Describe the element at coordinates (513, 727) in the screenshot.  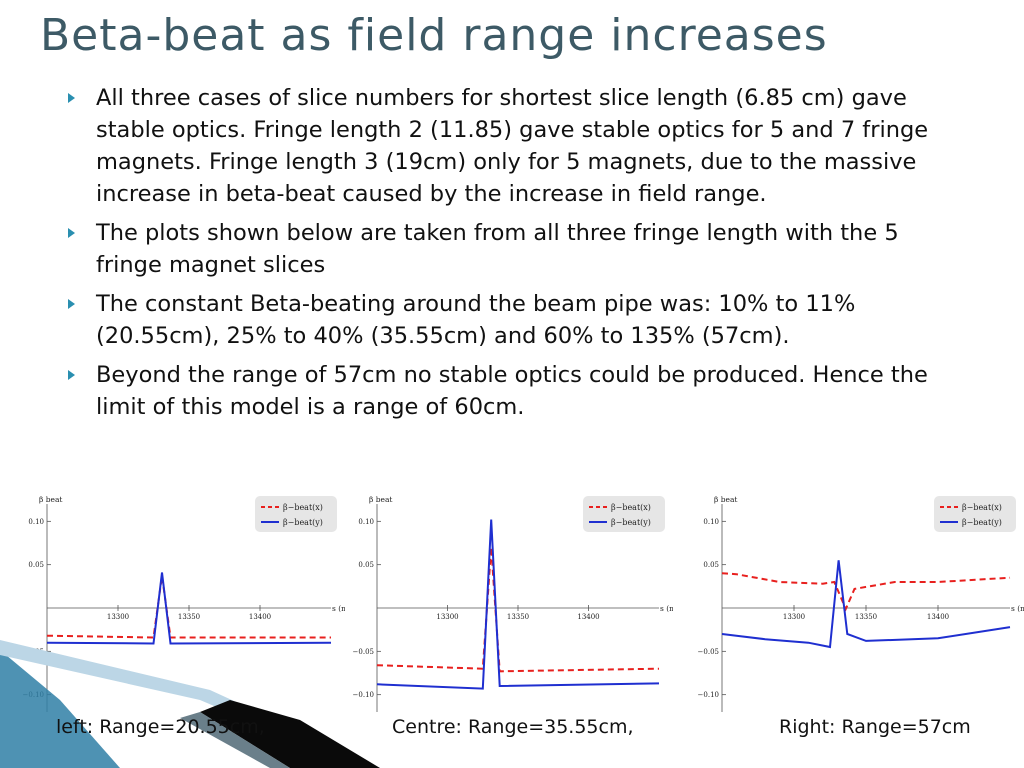
I see `caption-centre: Centre: Range=35.55cm,` at that location.